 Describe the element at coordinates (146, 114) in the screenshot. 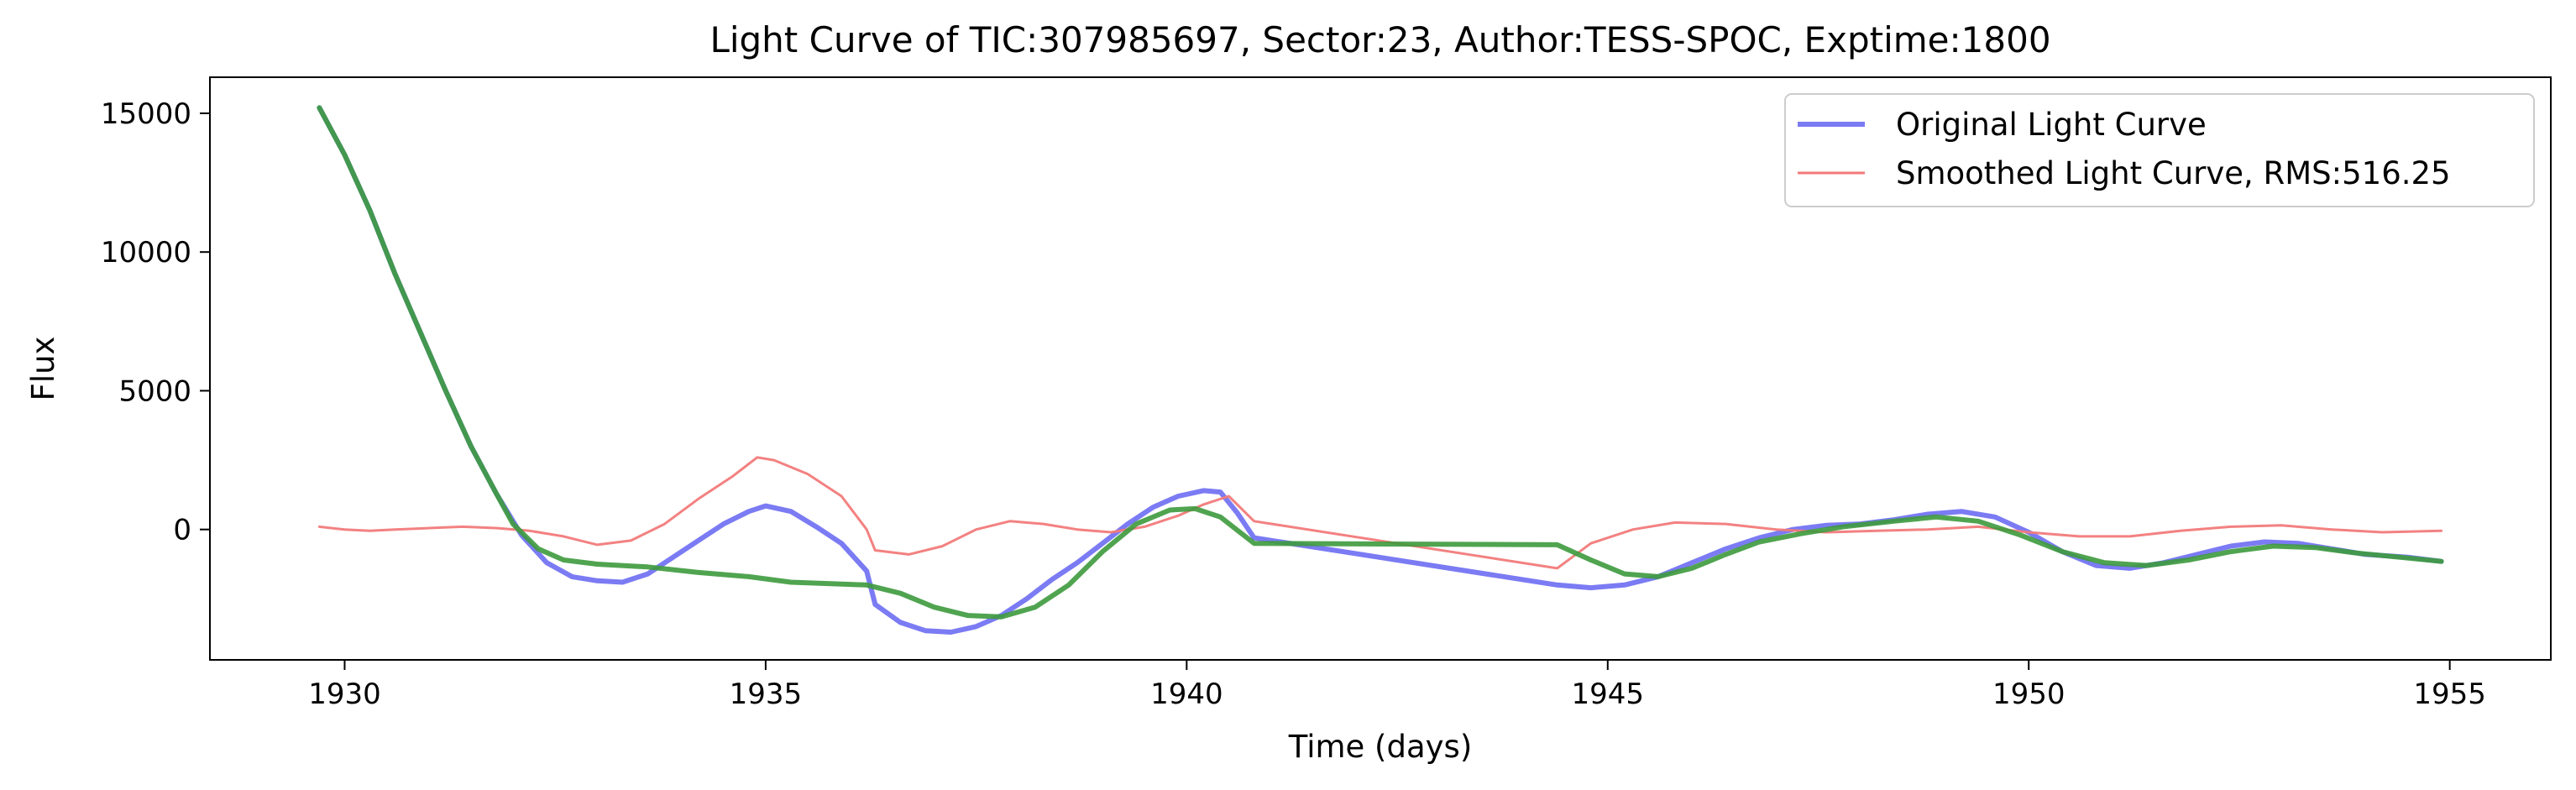

I see `y-tick-label: 15000` at that location.